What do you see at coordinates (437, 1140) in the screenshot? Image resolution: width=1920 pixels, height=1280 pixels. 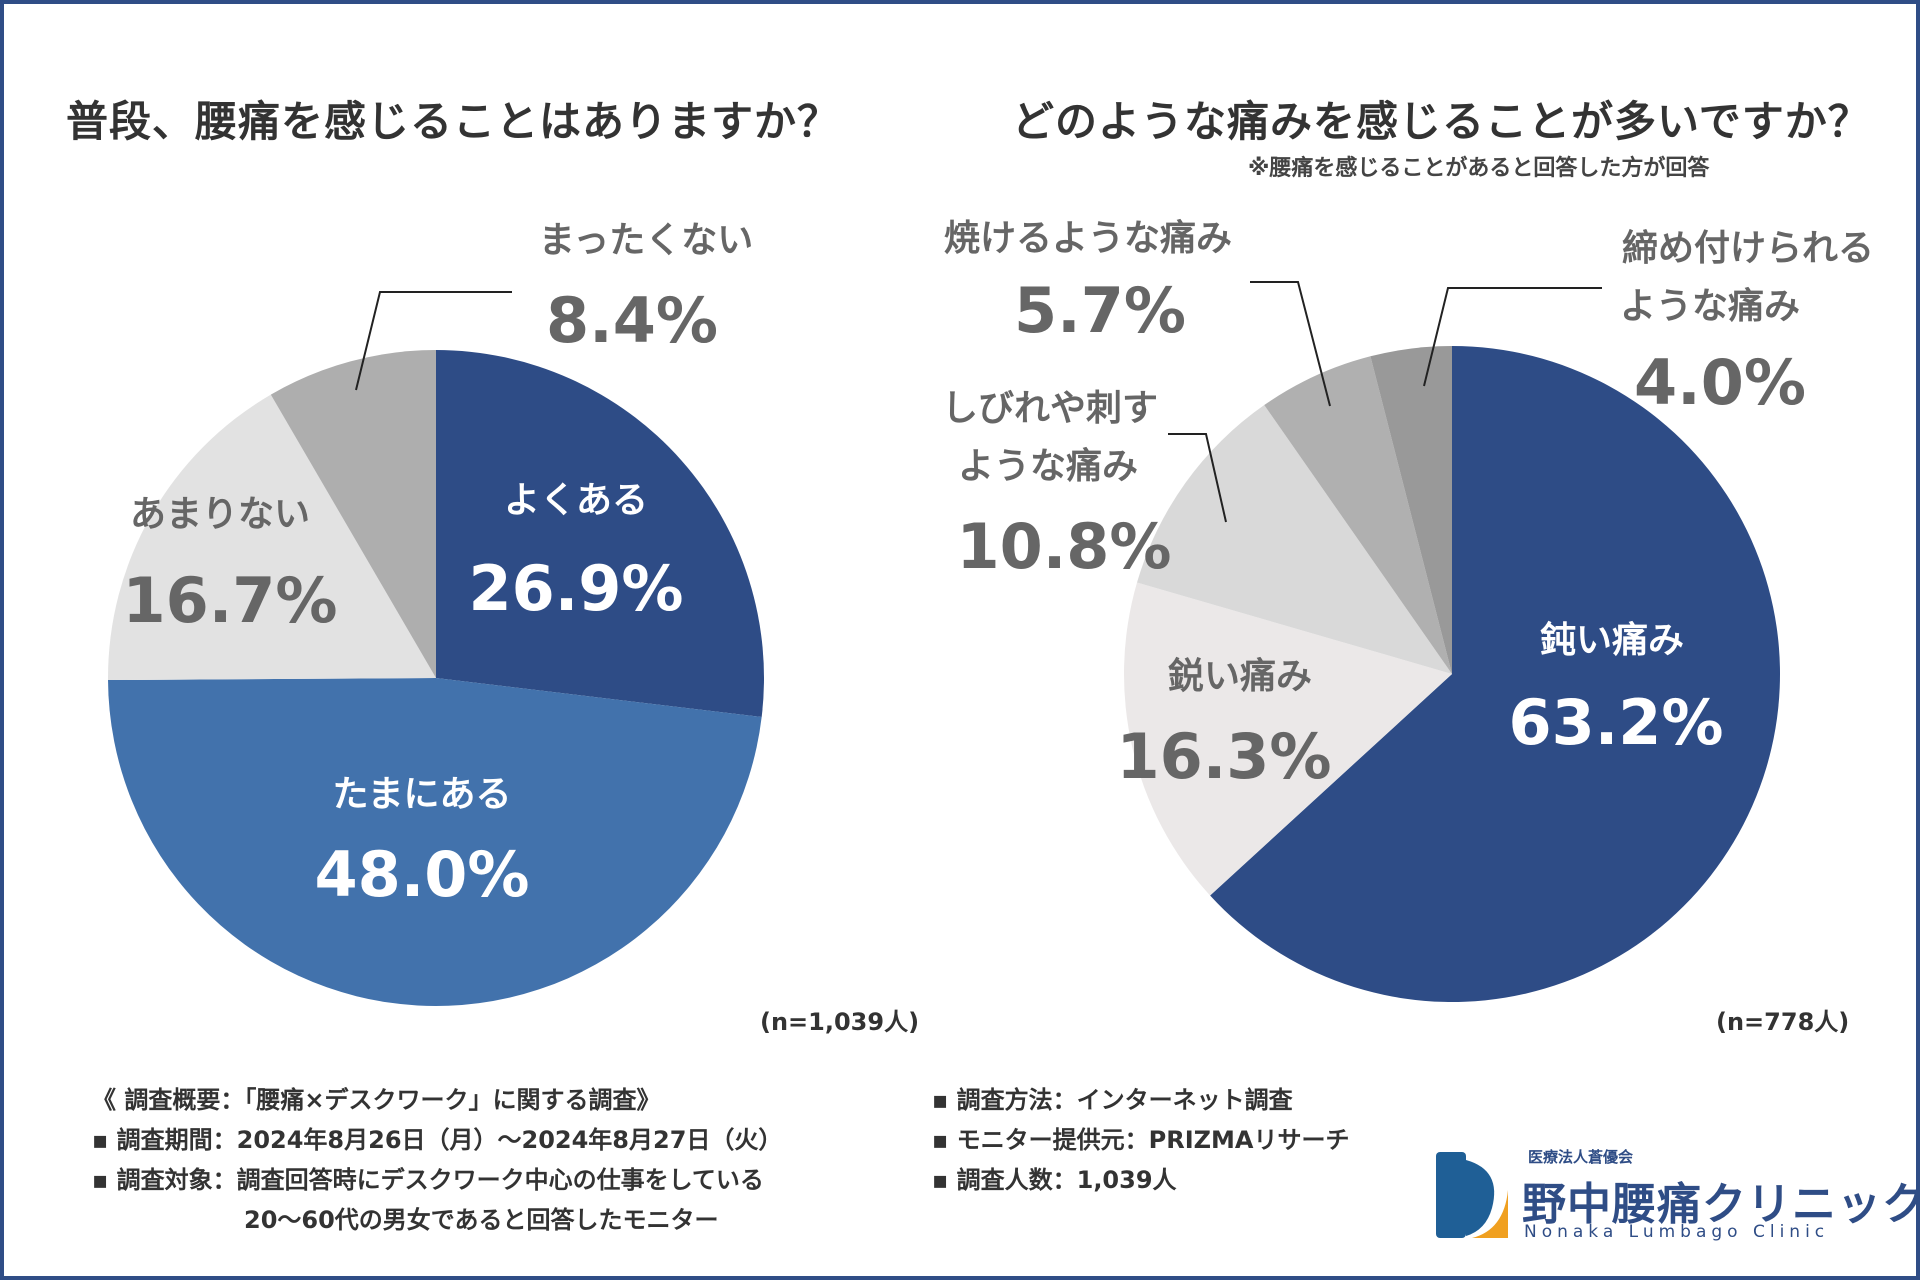 I see `survey-row: ▪ 調査期間：2024年8月26日（月）〜2024年8月27日（火）` at bounding box center [437, 1140].